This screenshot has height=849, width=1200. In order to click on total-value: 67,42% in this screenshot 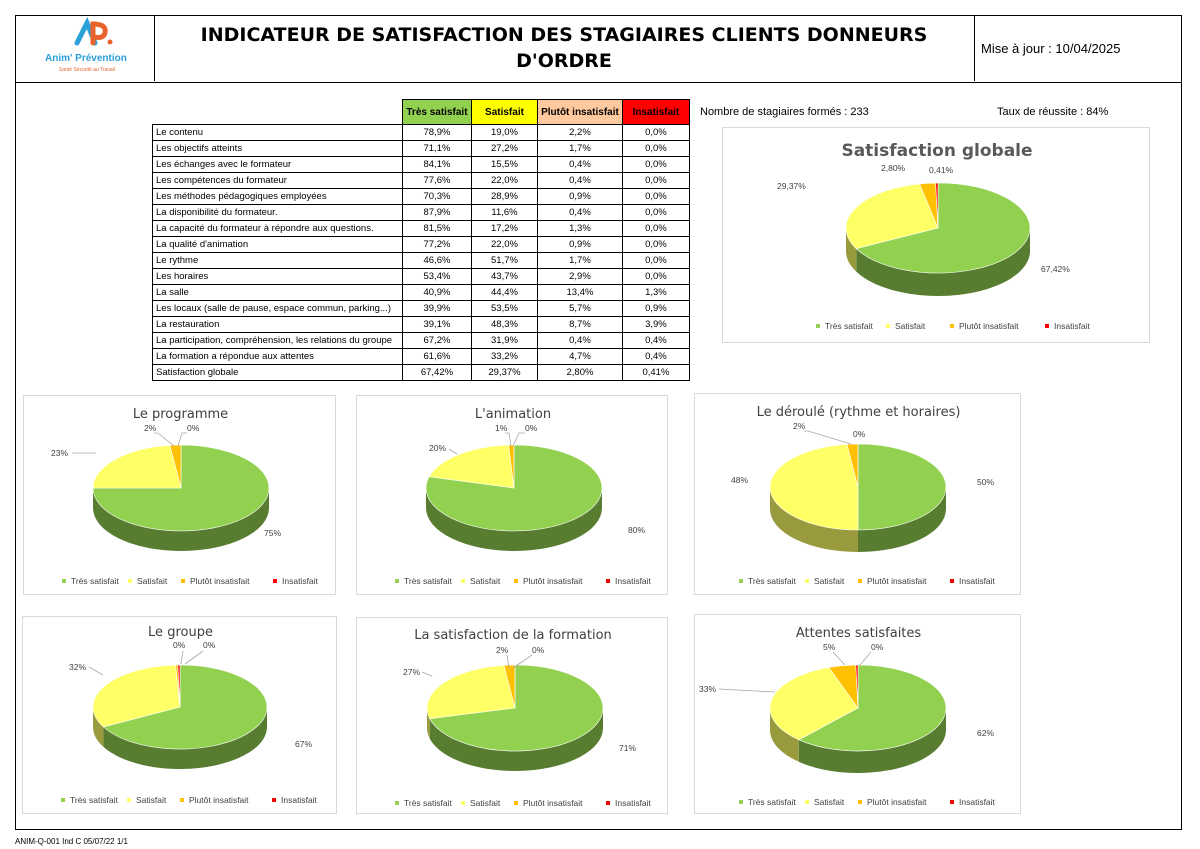, I will do `click(437, 372)`.